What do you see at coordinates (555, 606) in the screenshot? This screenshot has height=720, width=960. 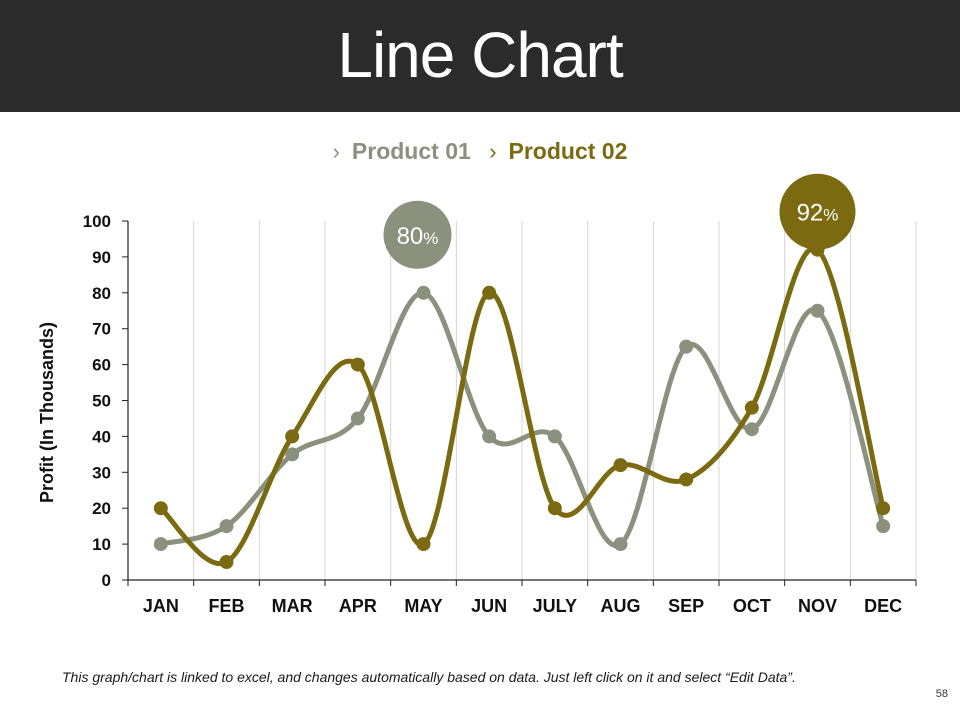 I see `x-tick-label: JULY` at bounding box center [555, 606].